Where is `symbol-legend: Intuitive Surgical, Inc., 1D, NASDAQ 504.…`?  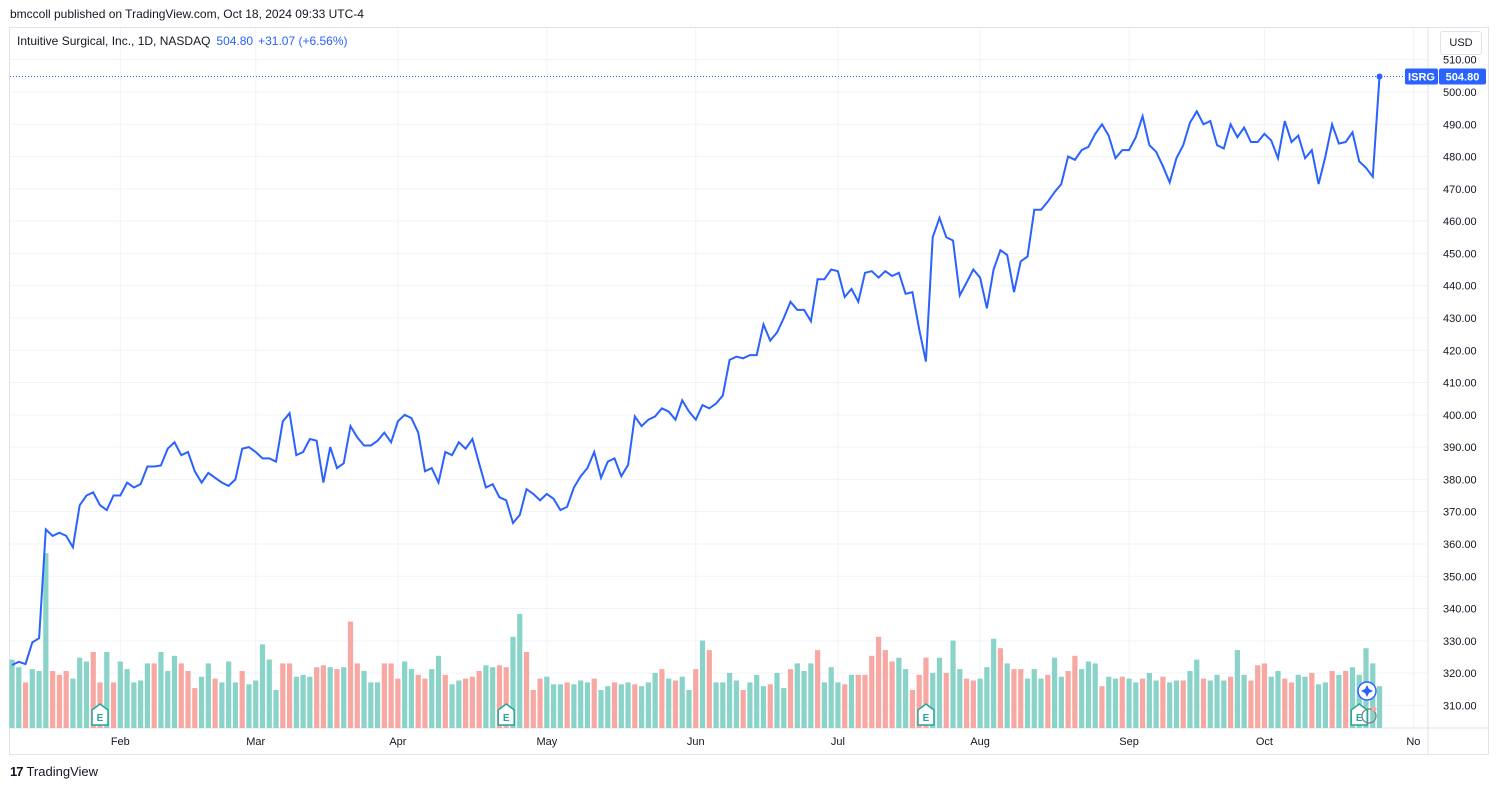 symbol-legend: Intuitive Surgical, Inc., 1D, NASDAQ 504.… is located at coordinates (182, 41).